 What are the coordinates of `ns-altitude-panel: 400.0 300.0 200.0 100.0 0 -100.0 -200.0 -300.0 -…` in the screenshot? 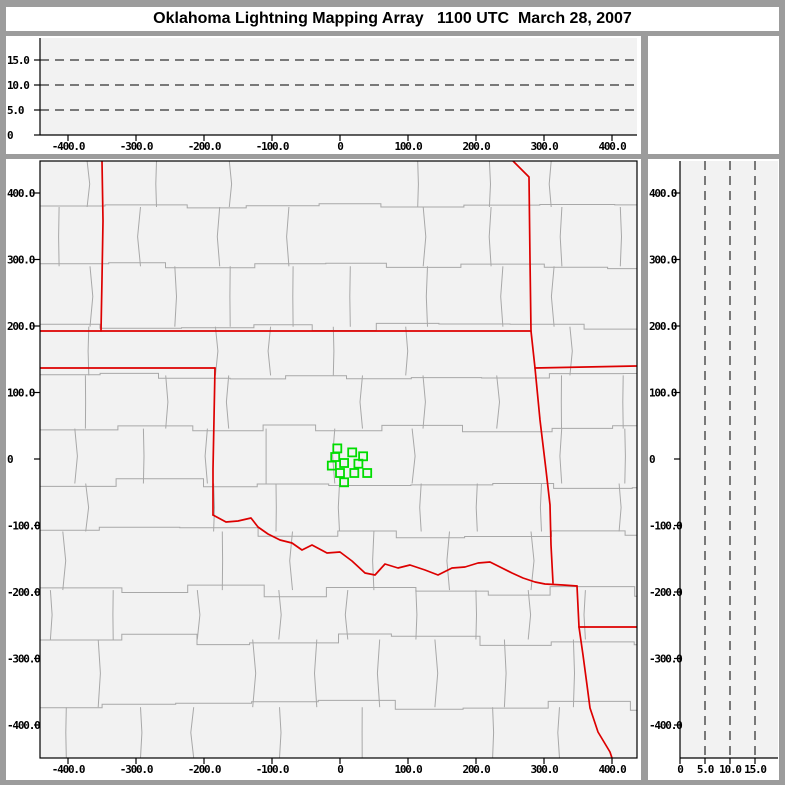 It's located at (713, 469).